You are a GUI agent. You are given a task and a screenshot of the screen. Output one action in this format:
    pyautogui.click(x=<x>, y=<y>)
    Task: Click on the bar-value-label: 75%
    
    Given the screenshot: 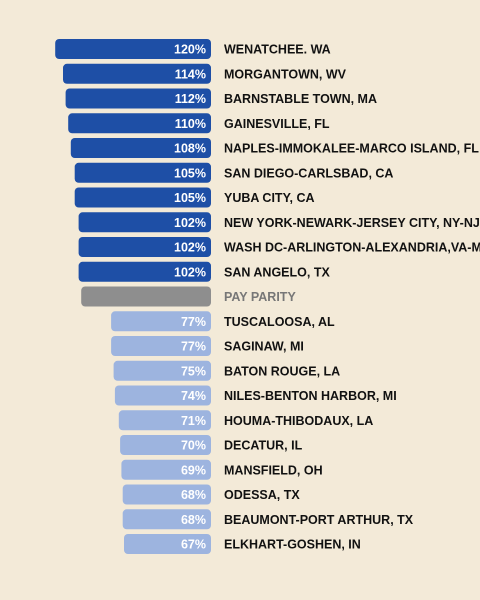 What is the action you would take?
    pyautogui.click(x=193, y=371)
    